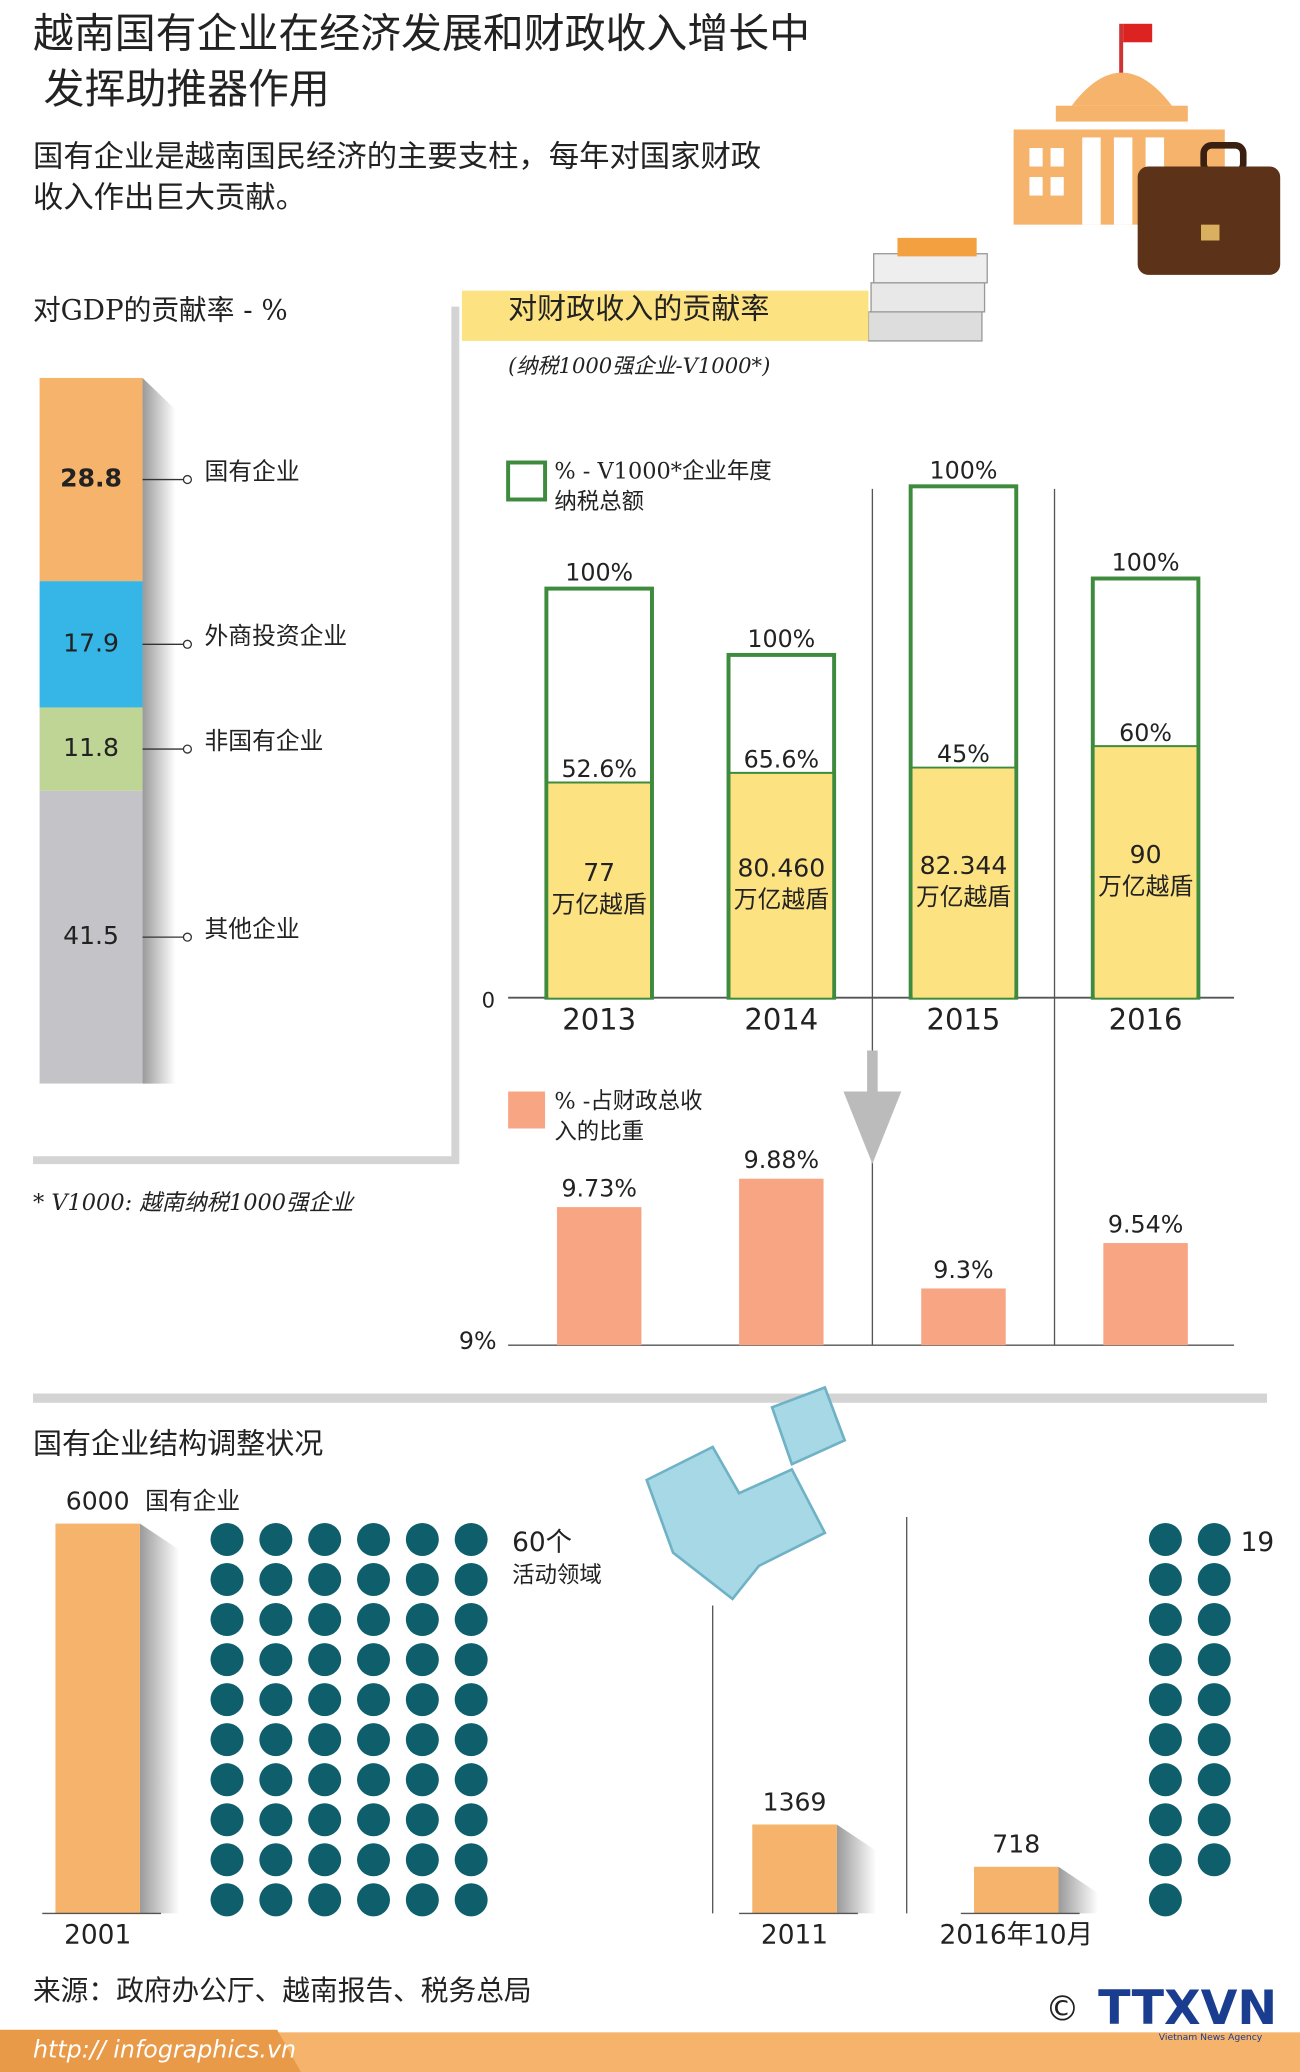  Describe the element at coordinates (1258, 1542) in the screenshot. I see `value-label: 19` at that location.